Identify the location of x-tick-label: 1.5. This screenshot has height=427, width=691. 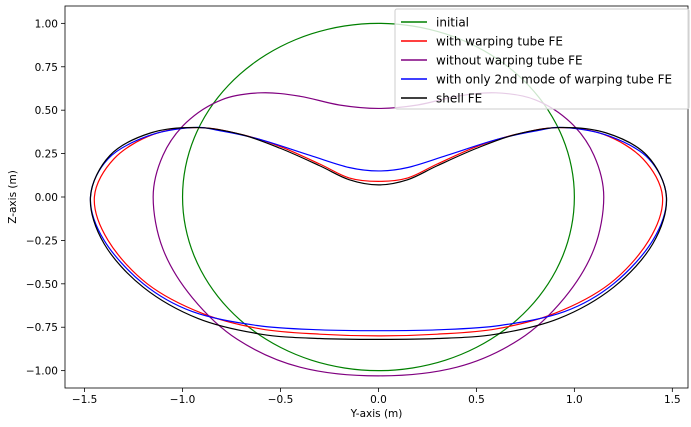
(672, 400).